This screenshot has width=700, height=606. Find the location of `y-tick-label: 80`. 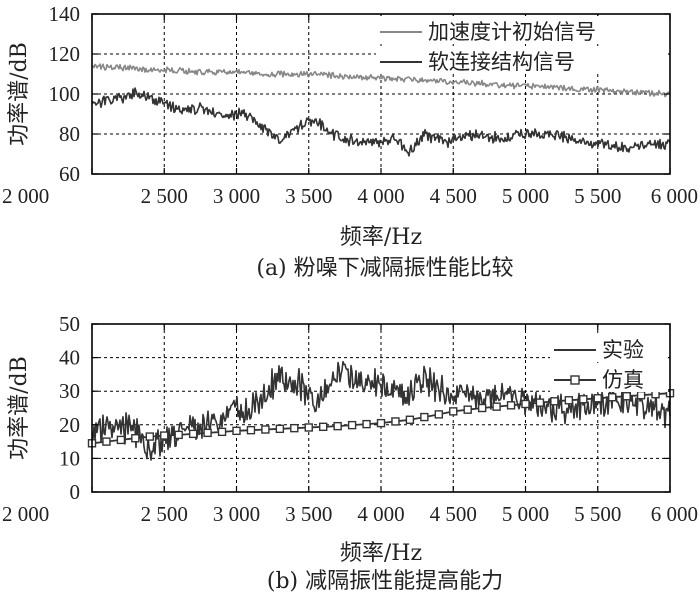

y-tick-label: 80 is located at coordinates (69, 134).